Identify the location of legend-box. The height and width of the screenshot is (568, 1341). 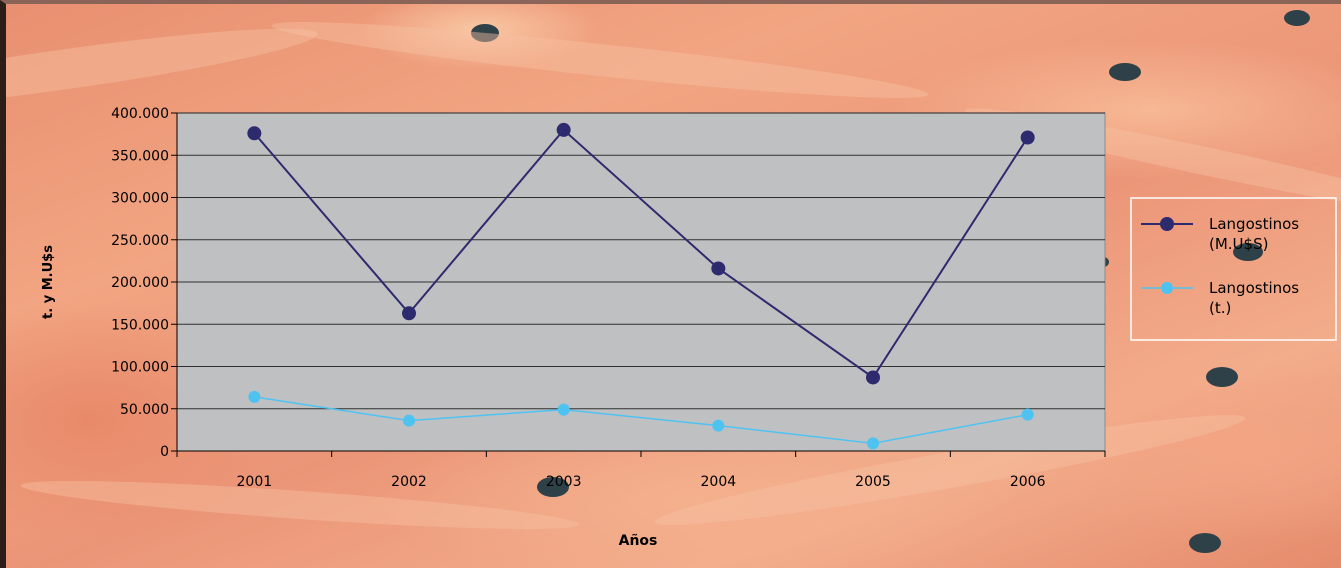
(1233, 269).